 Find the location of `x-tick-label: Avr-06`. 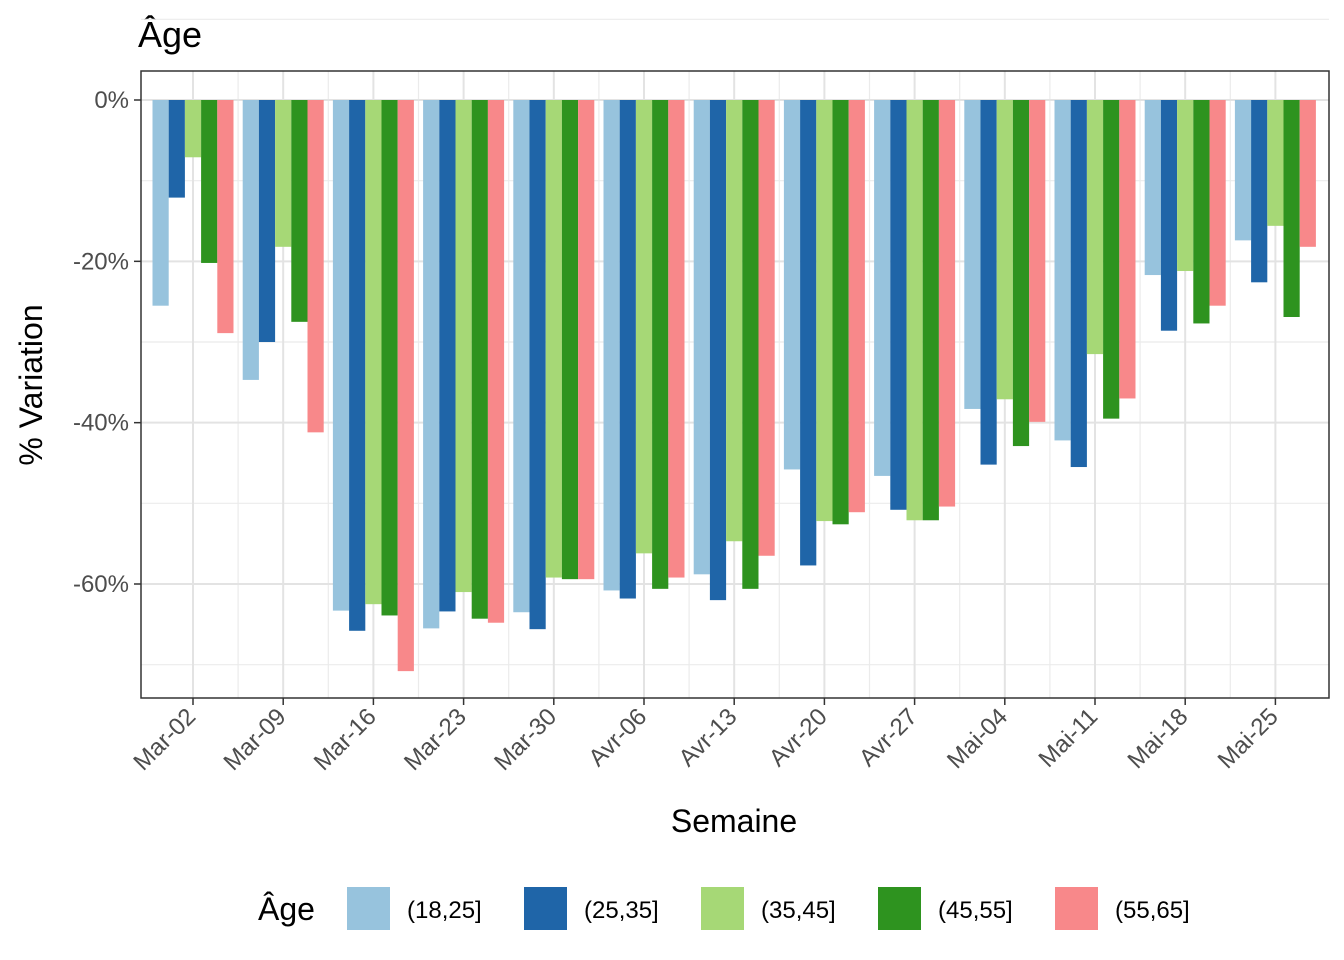

x-tick-label: Avr-06 is located at coordinates (617, 737).